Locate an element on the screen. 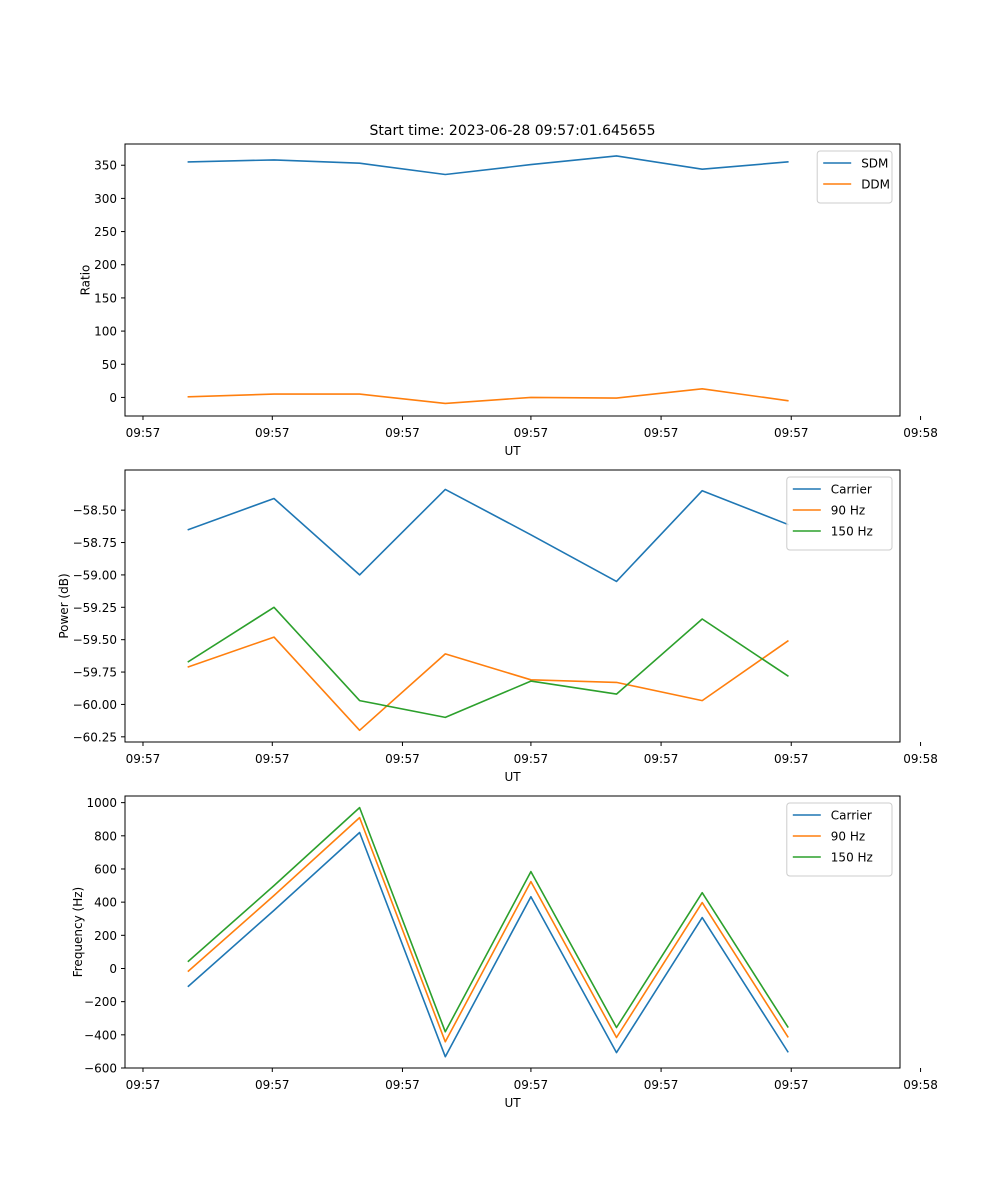 Image resolution: width=1000 pixels, height=1200 pixels. y-axis-label: Power (dB) is located at coordinates (64, 605).